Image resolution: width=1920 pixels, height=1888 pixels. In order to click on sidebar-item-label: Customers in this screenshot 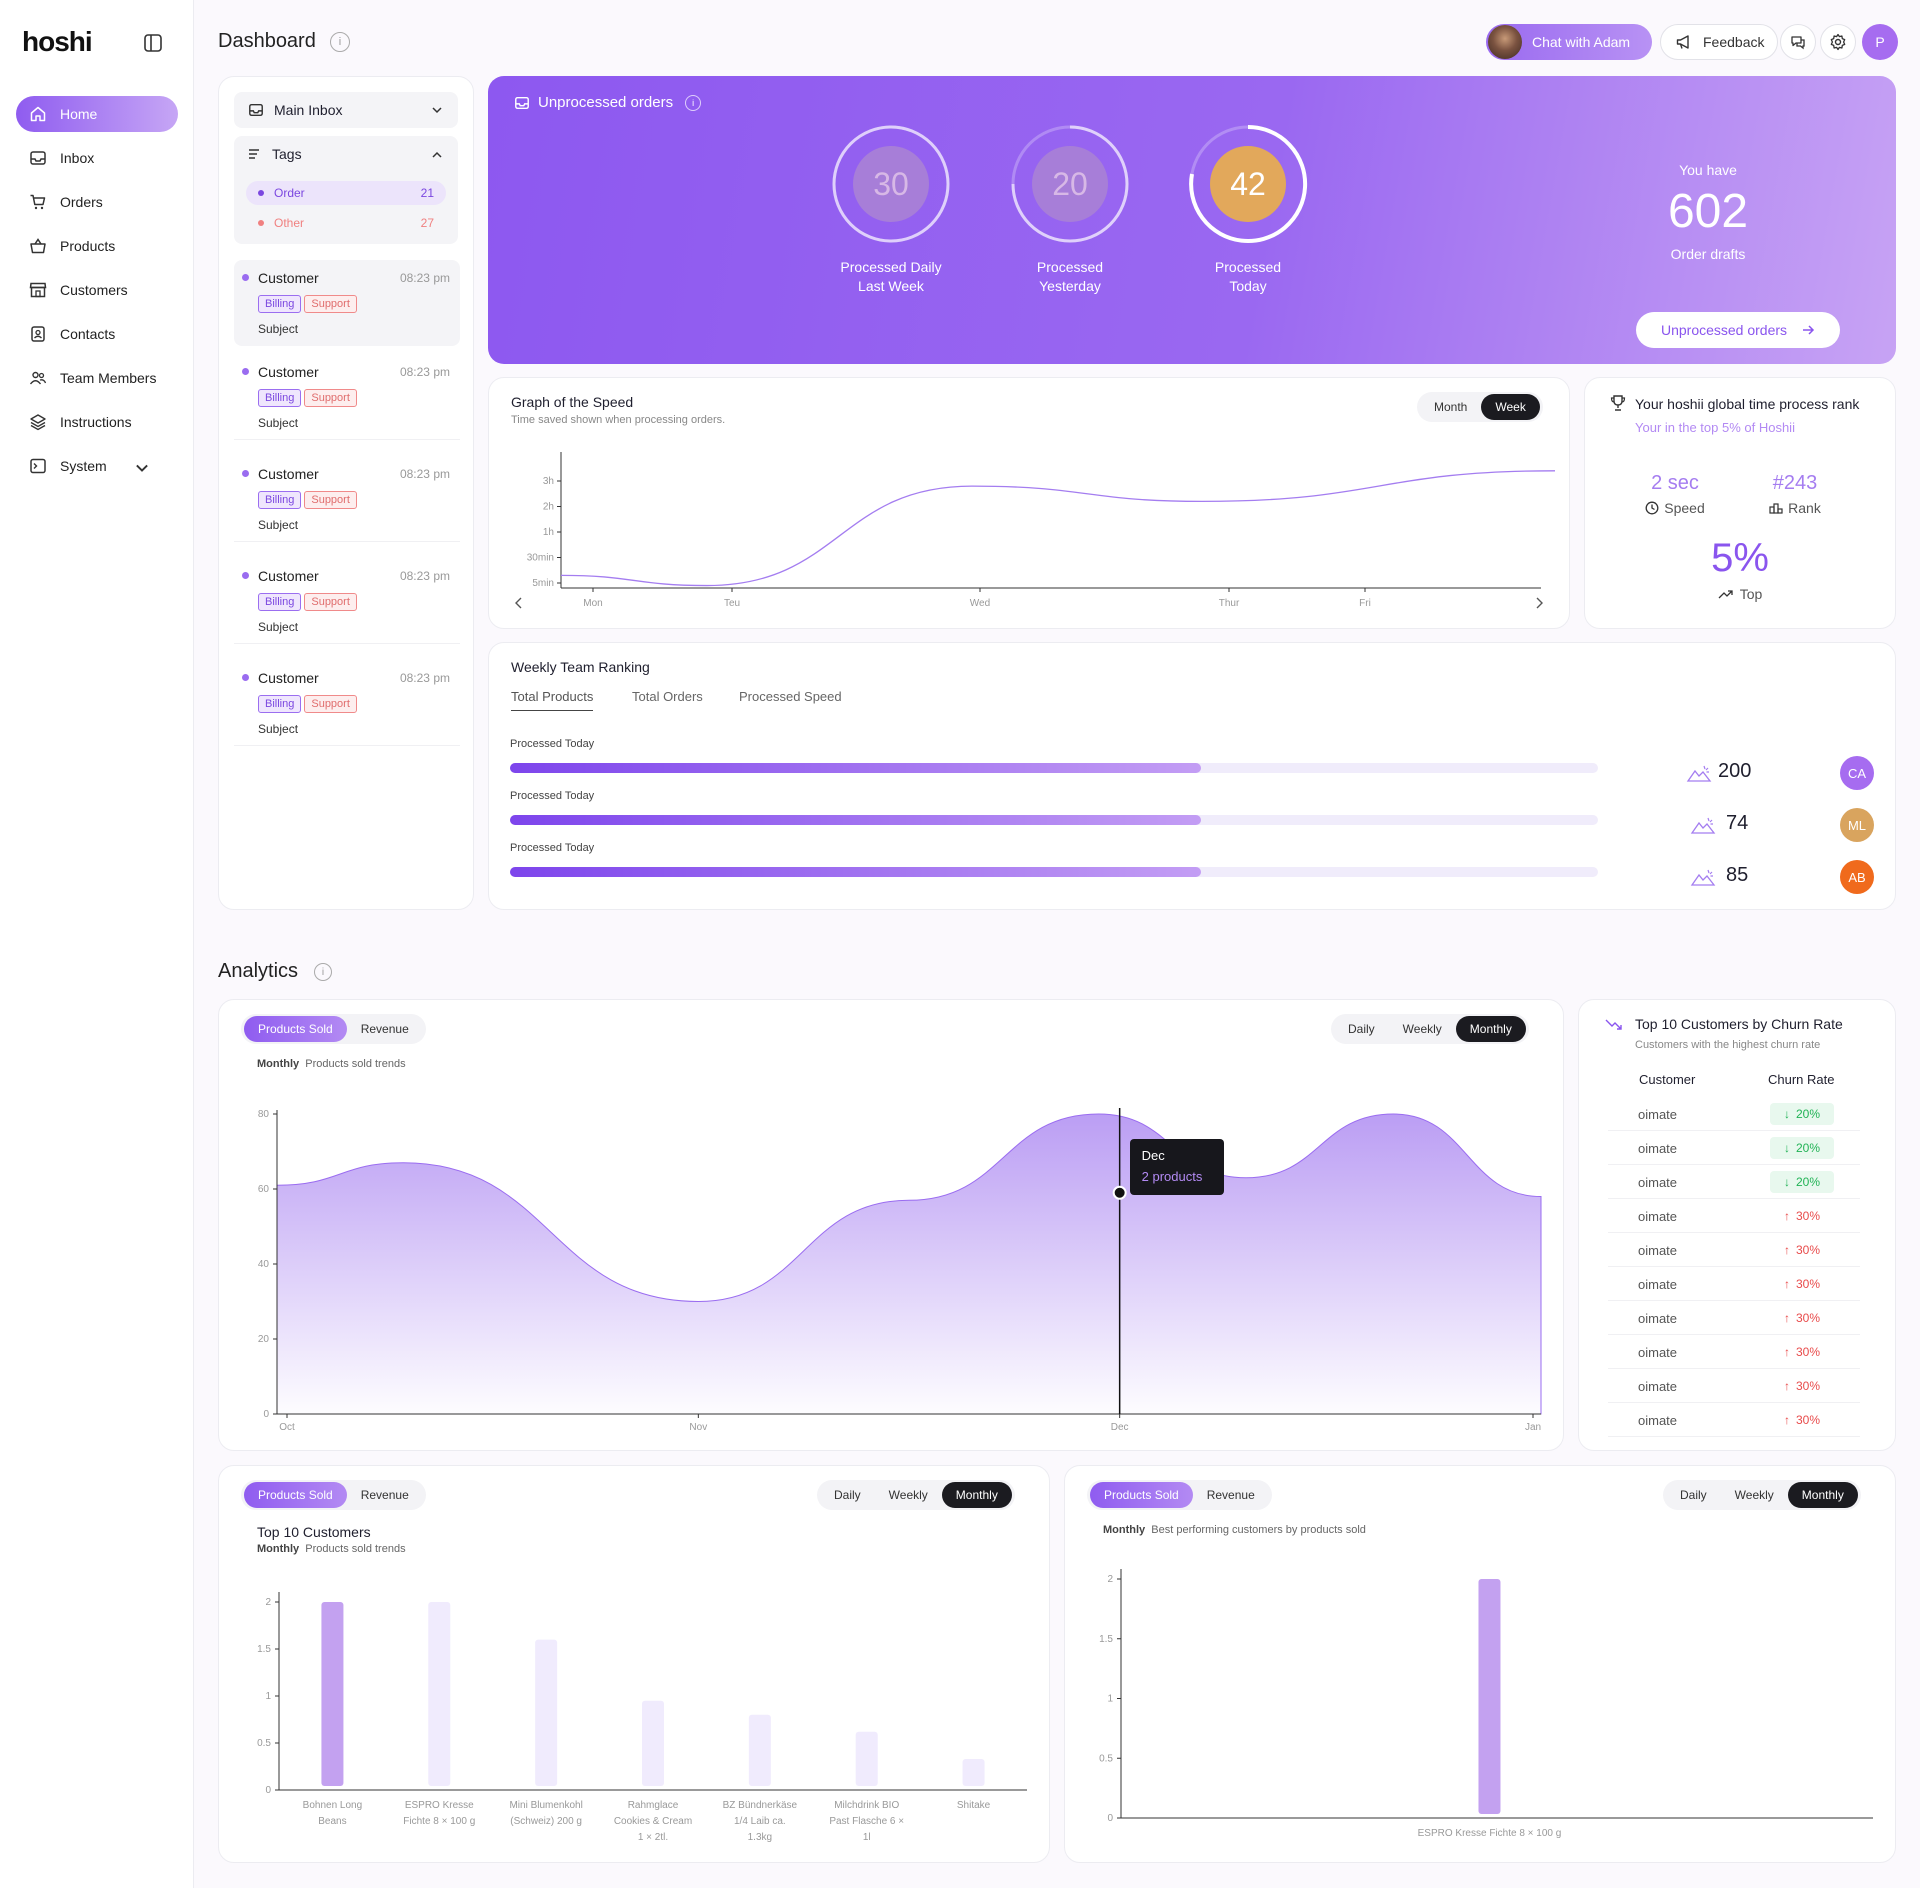, I will do `click(94, 290)`.